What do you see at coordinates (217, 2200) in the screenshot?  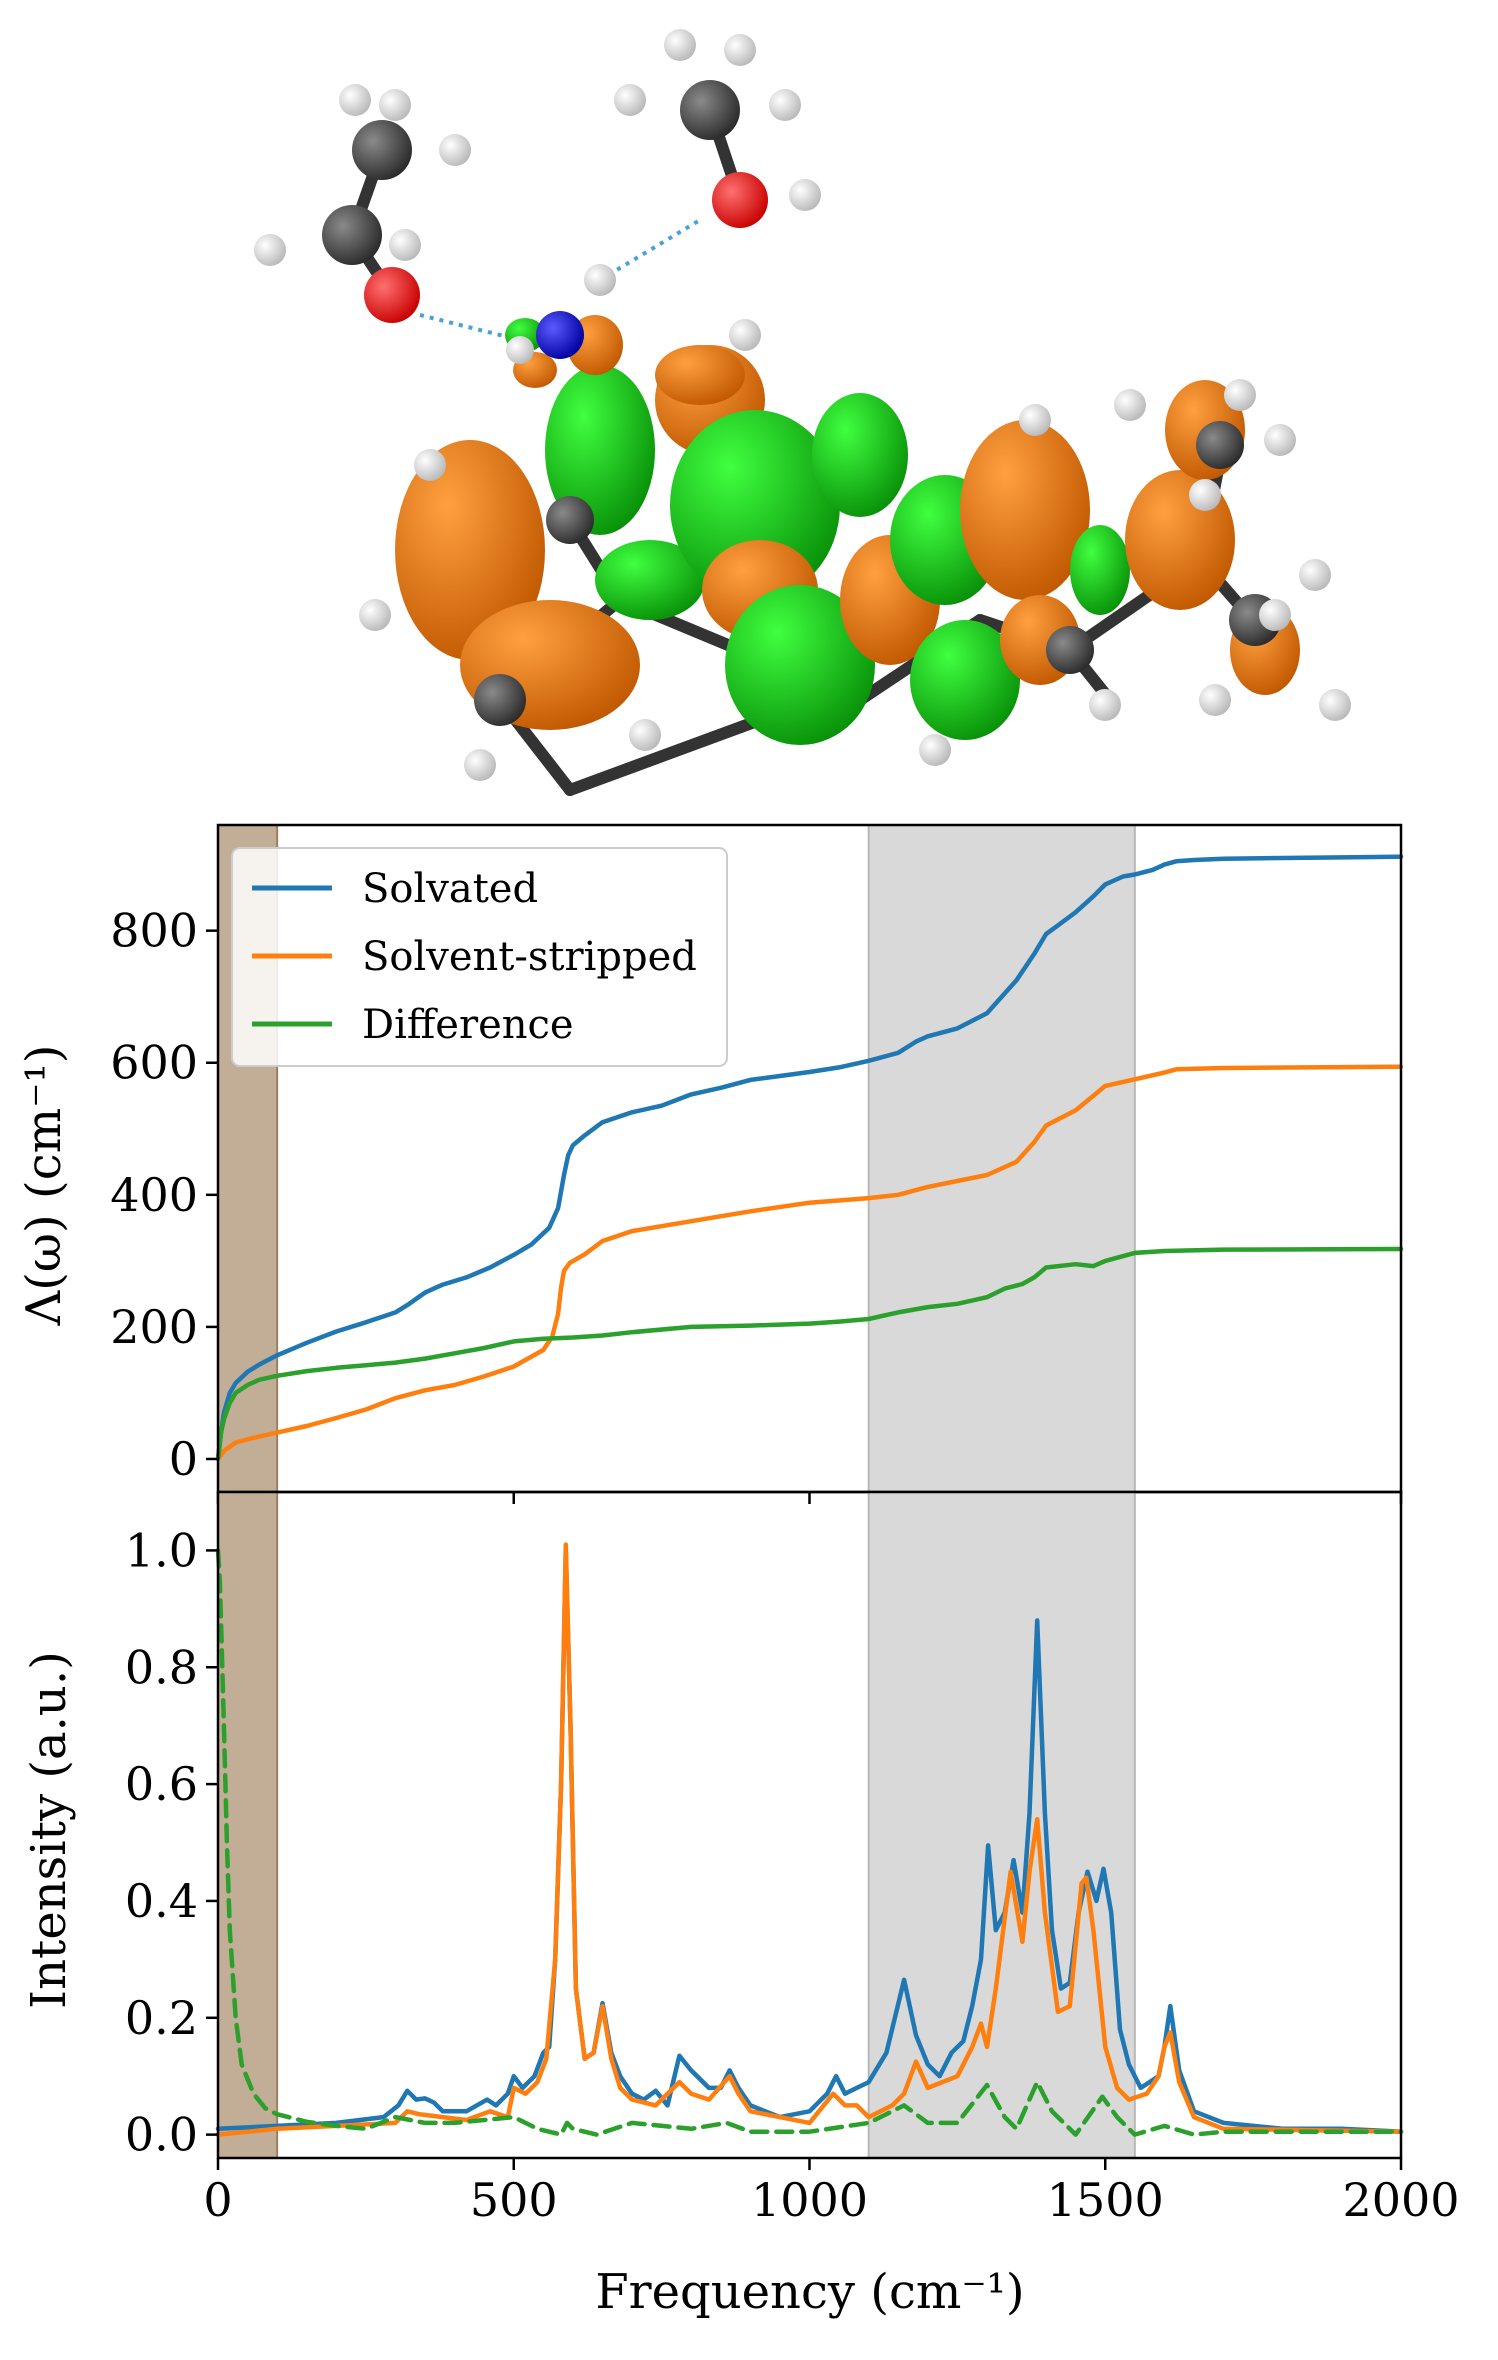 I see `x-tick-label: 0` at bounding box center [217, 2200].